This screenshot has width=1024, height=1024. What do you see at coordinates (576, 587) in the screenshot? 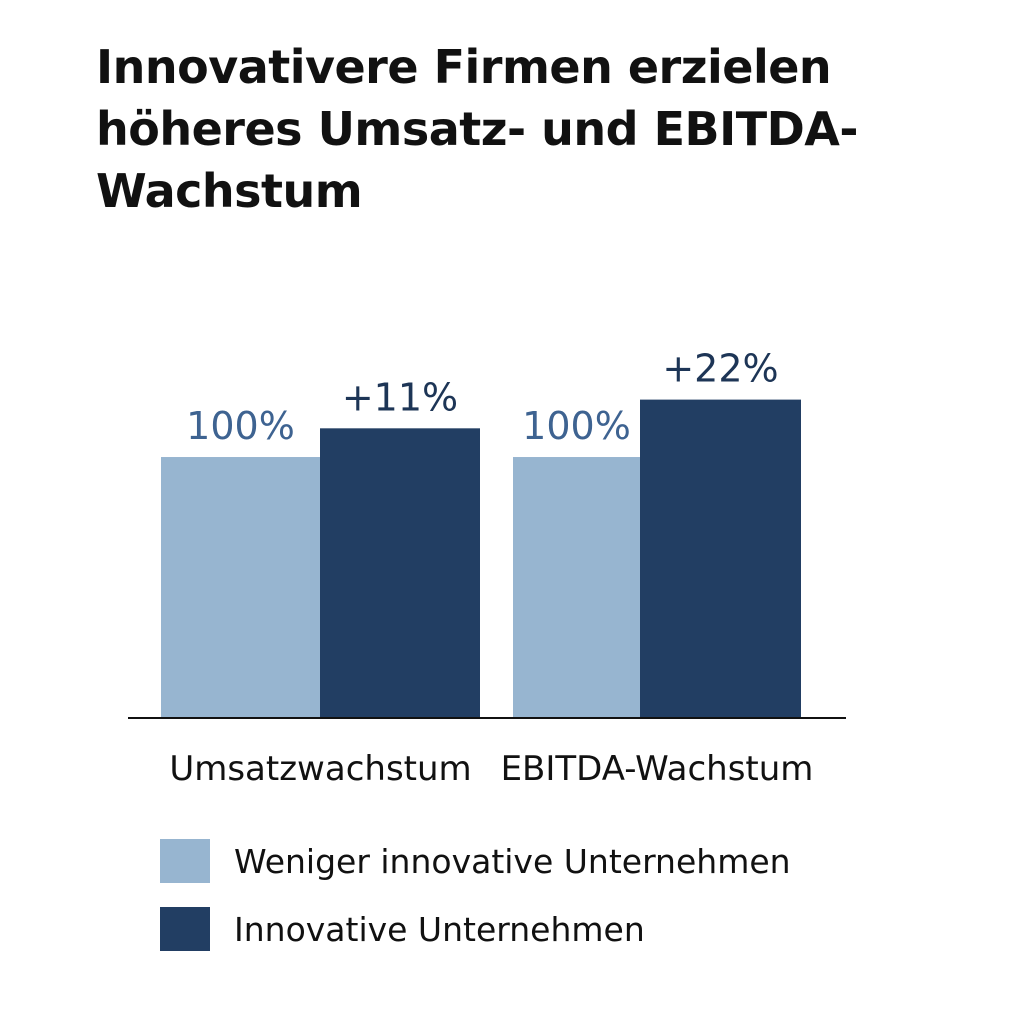
I see `bar-less-innovative-ebitda` at bounding box center [576, 587].